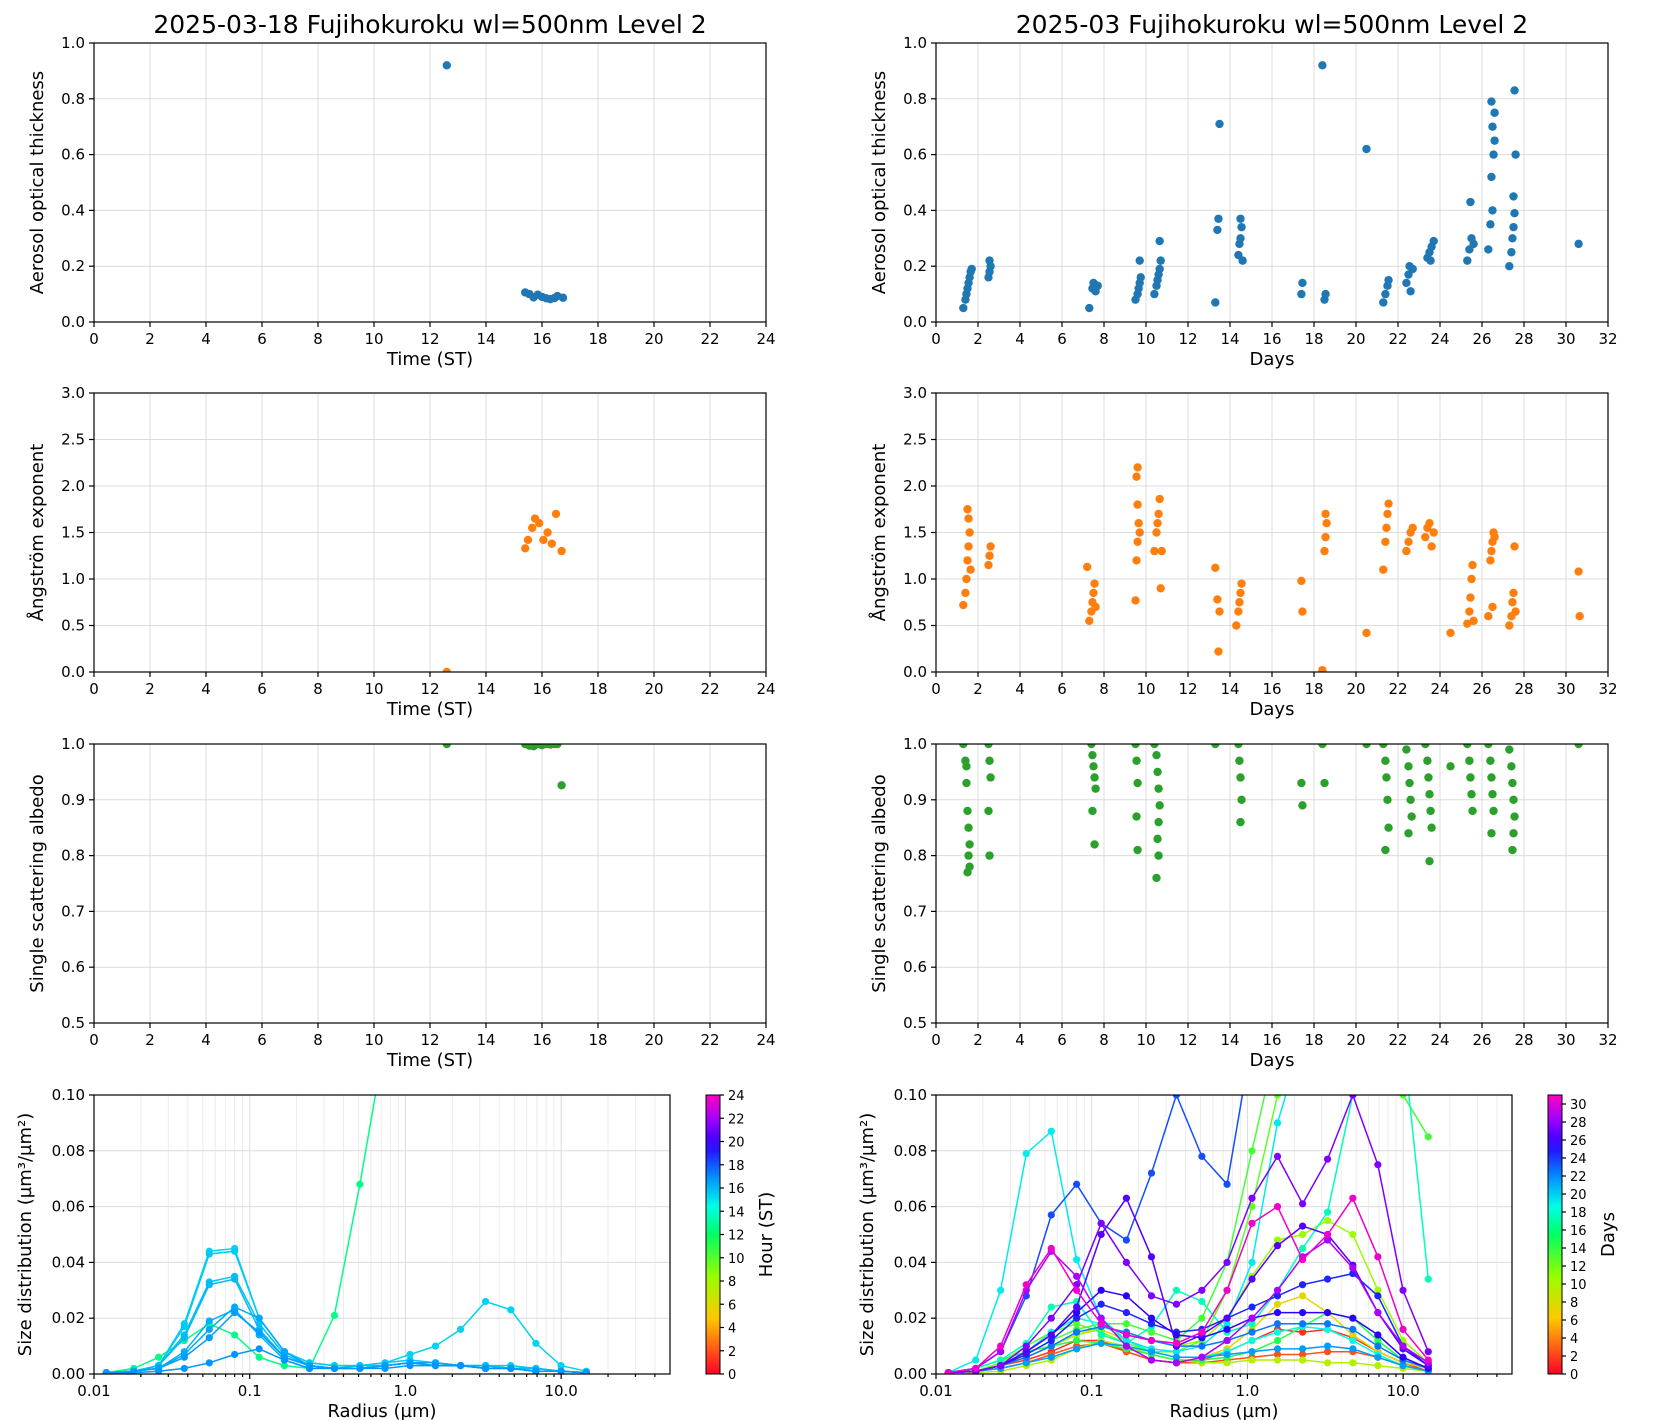 Image resolution: width=1654 pixels, height=1420 pixels. What do you see at coordinates (732, 1352) in the screenshot?
I see `colorbar-tick-label: 2` at bounding box center [732, 1352].